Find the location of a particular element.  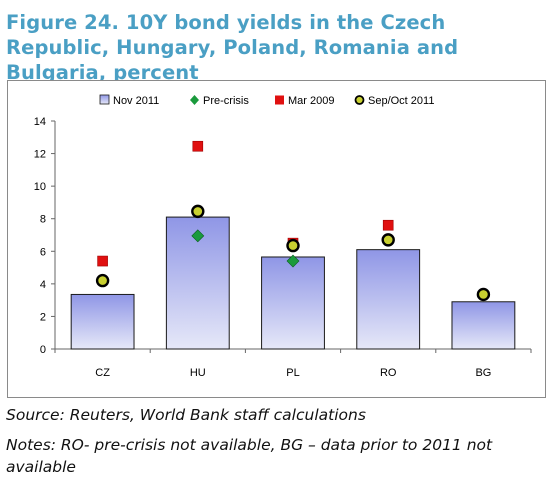

legend-pre-crisis: Pre-crisis is located at coordinates (219, 101).